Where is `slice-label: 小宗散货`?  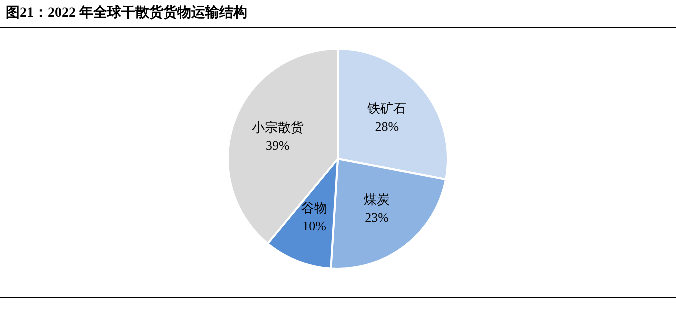
slice-label: 小宗散货 is located at coordinates (278, 127).